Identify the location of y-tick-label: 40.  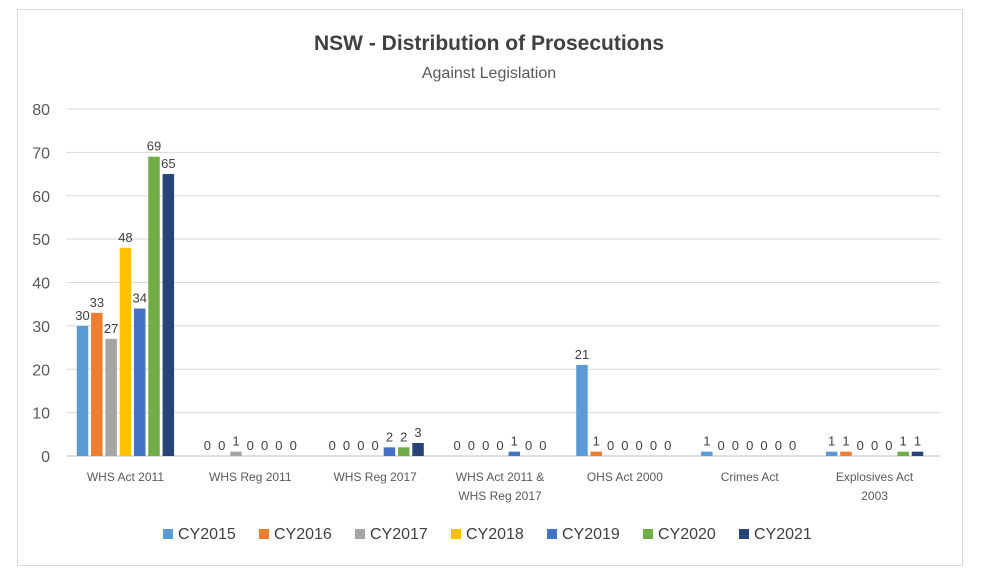
(41, 284).